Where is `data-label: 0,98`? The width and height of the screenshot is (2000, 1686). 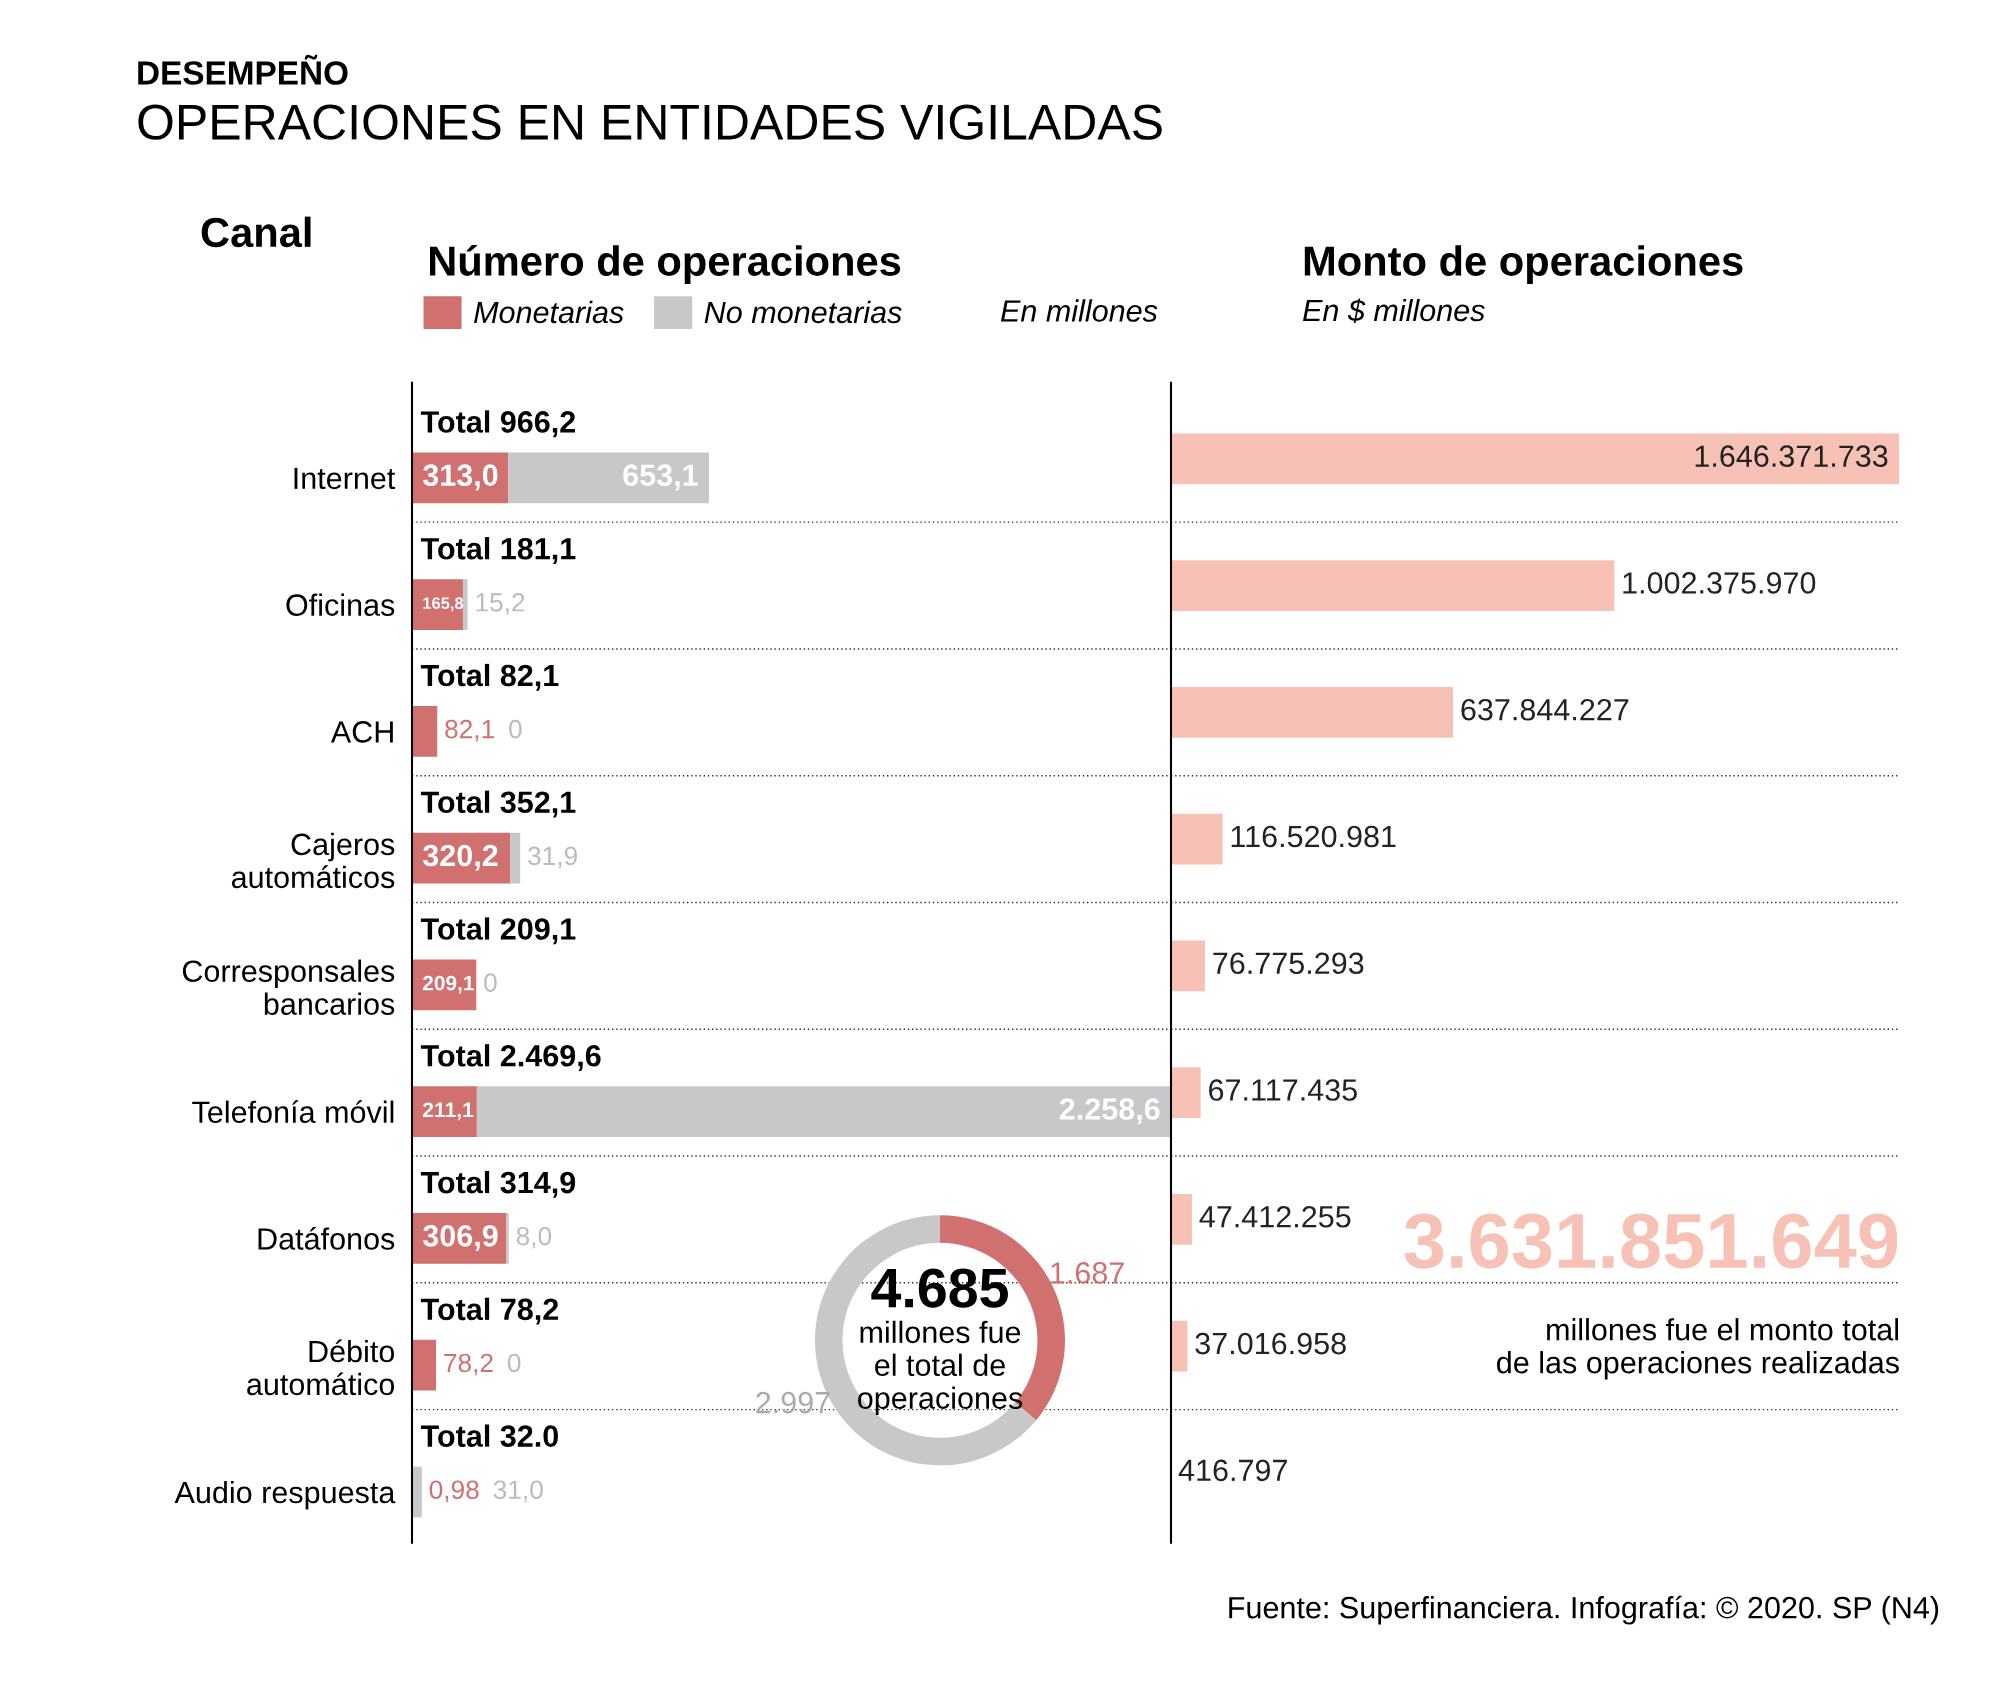
data-label: 0,98 is located at coordinates (454, 1491).